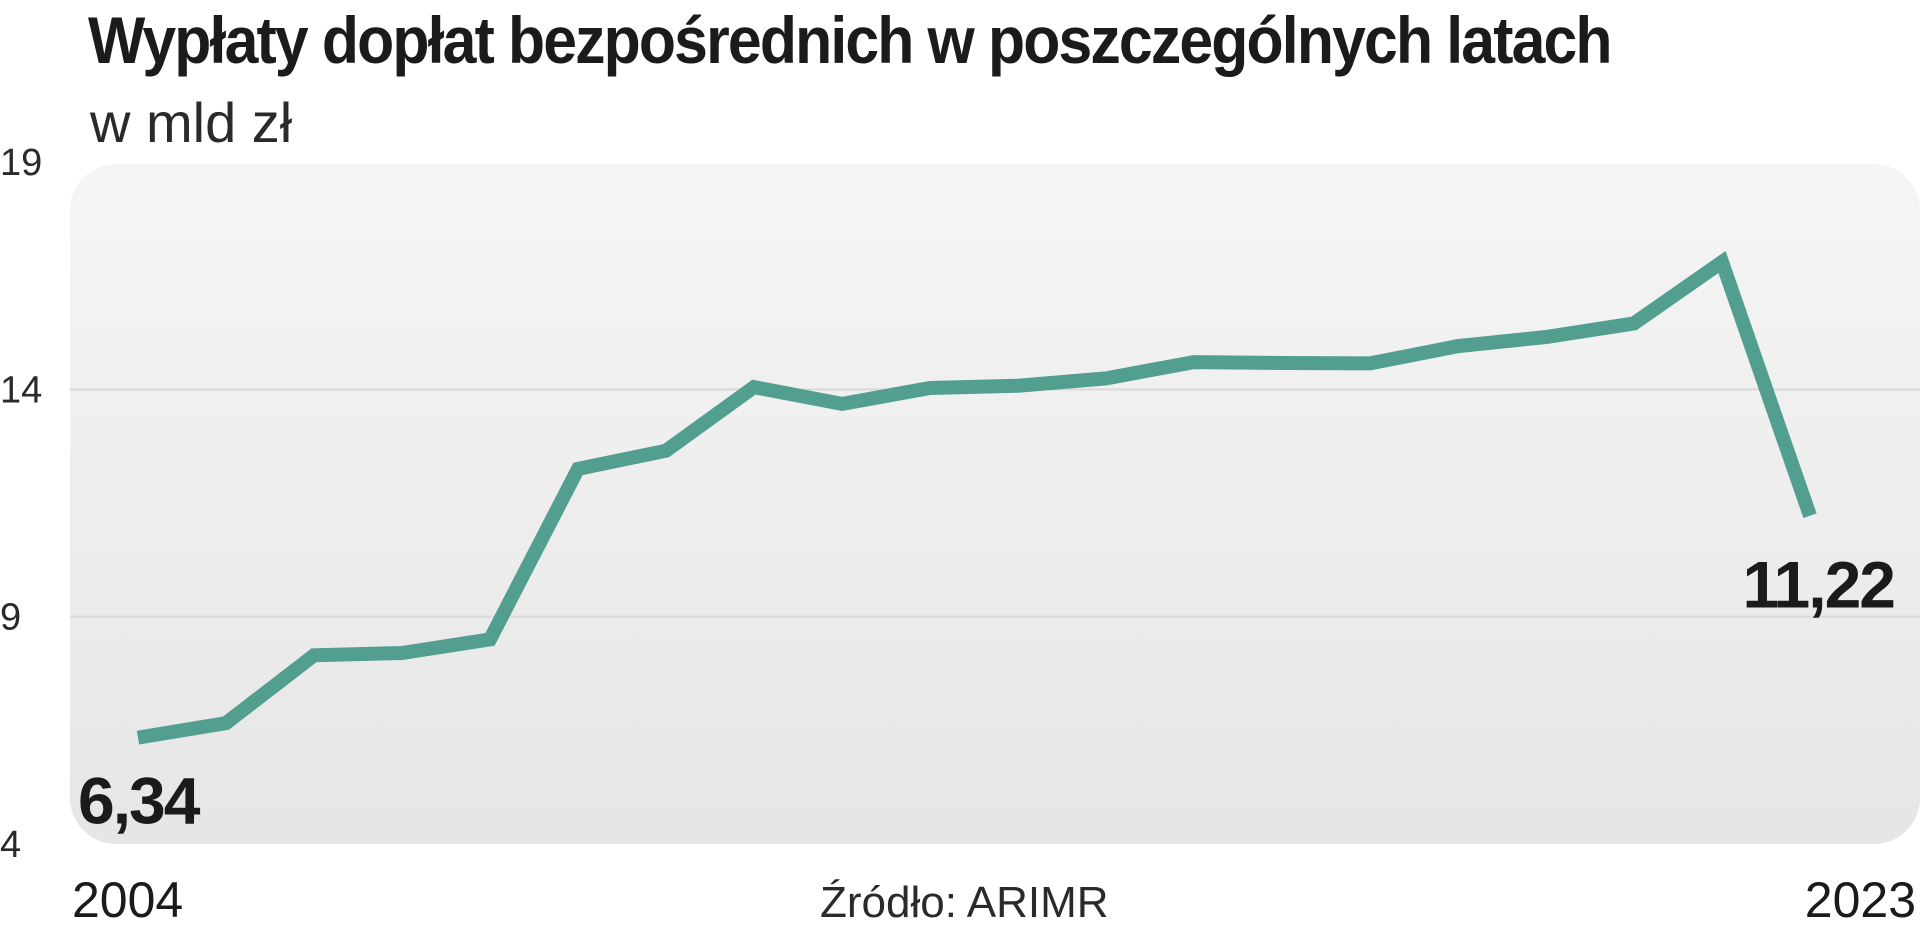 This screenshot has height=932, width=1920. I want to click on chart-subtitle: w mld zł, so click(191, 122).